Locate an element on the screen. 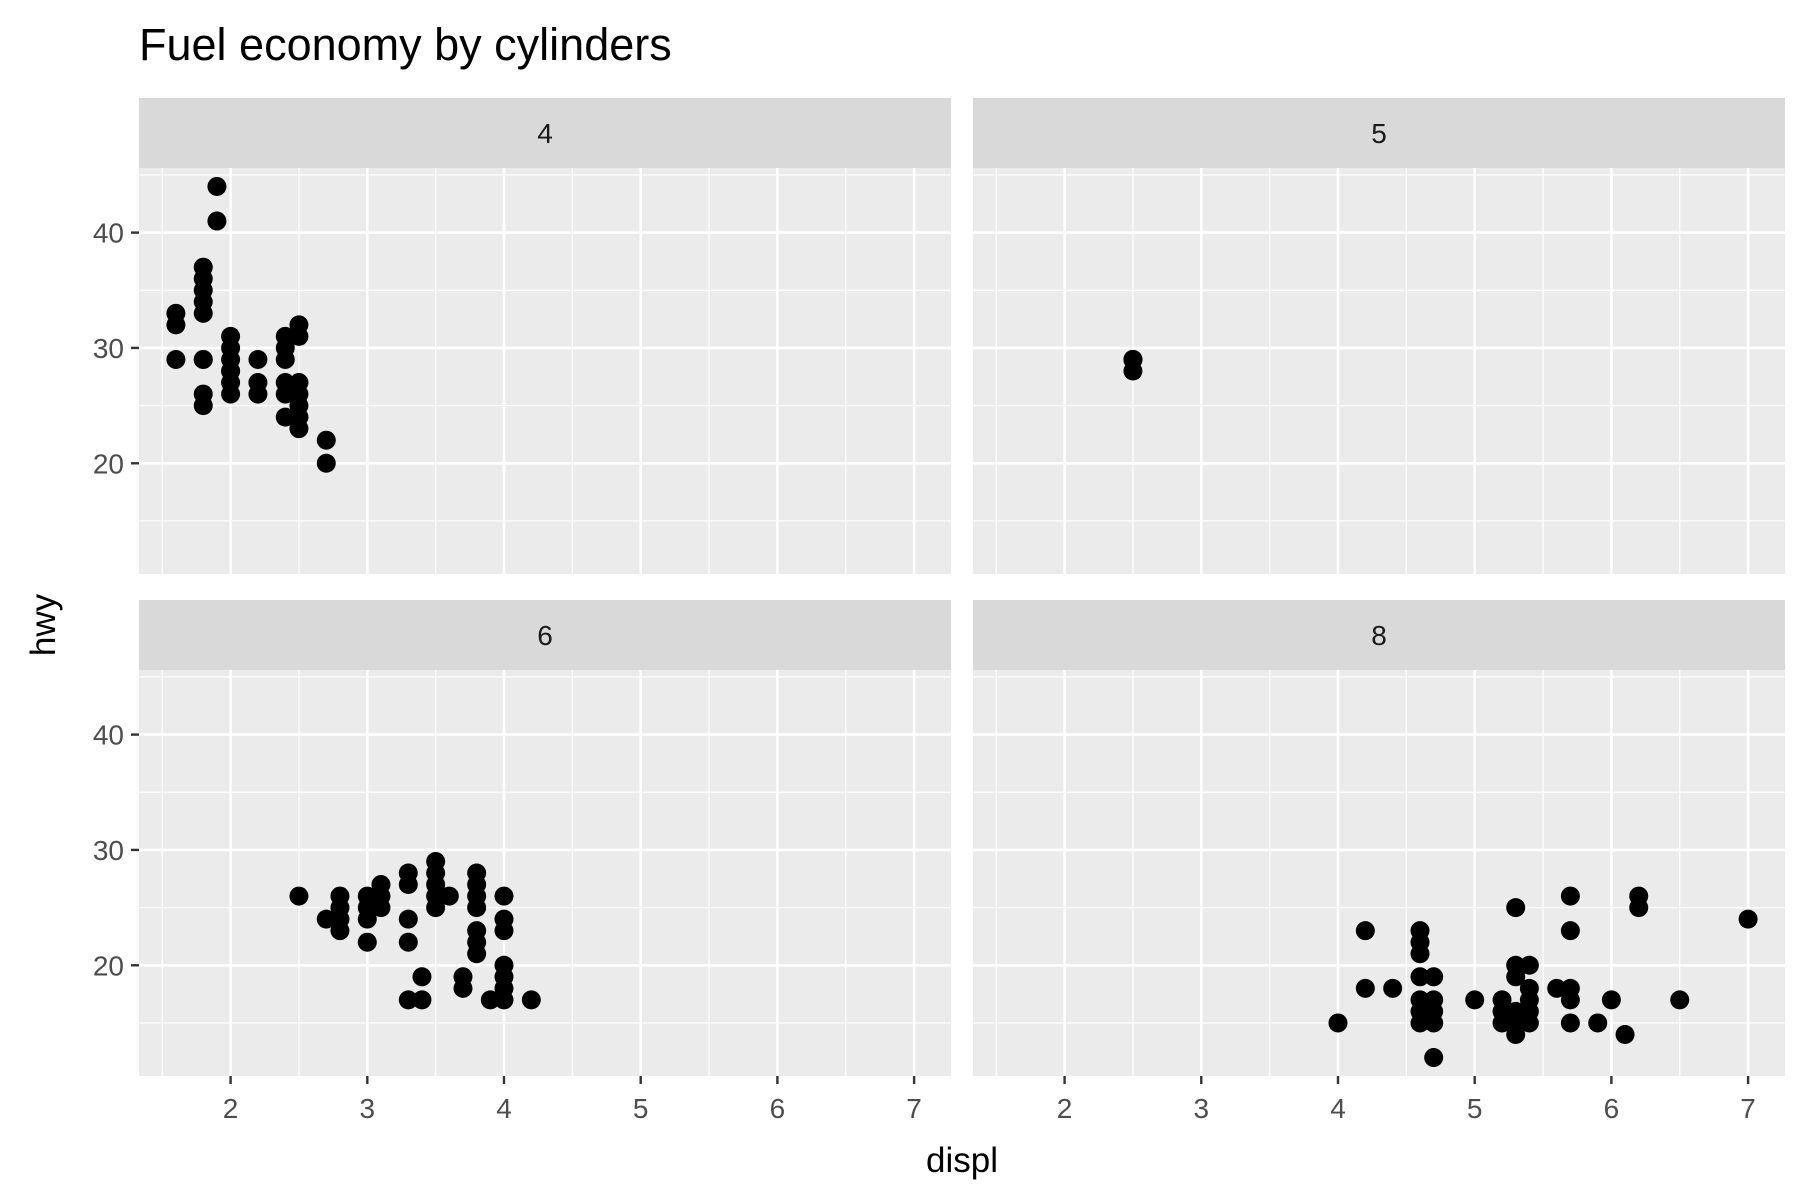 This screenshot has height=1200, width=1800. facet-strip-label: 4 is located at coordinates (545, 133).